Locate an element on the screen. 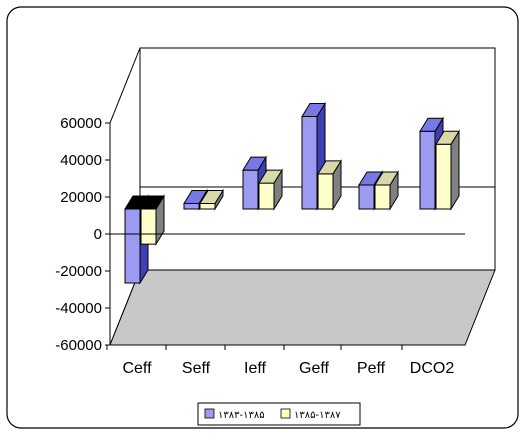 The height and width of the screenshot is (435, 525). x-category-label: Ieff is located at coordinates (255, 368).